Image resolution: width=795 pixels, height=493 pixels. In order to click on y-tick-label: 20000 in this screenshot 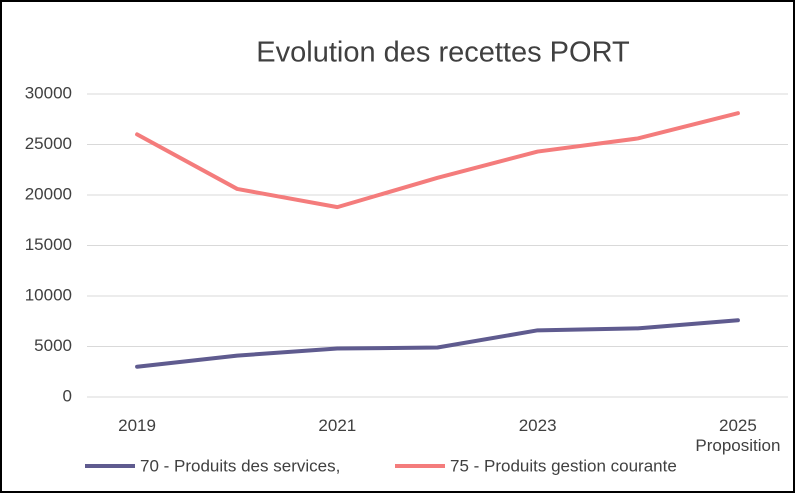, I will do `click(48, 193)`.